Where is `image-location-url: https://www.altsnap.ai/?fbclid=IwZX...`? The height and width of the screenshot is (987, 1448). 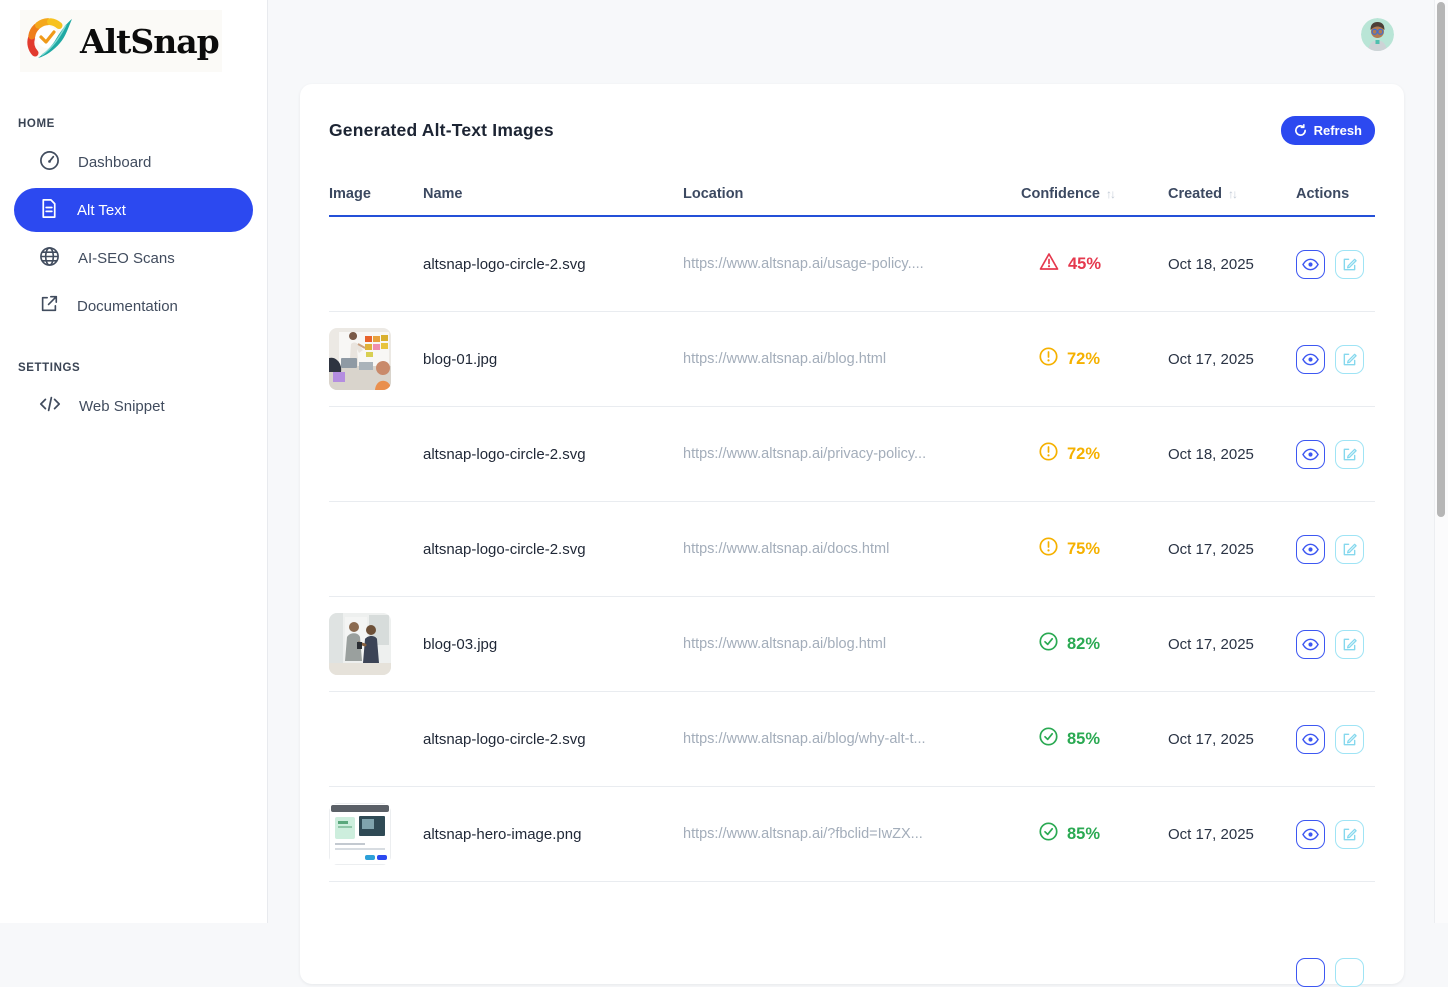
image-location-url: https://www.altsnap.ai/?fbclid=IwZX... is located at coordinates (803, 834).